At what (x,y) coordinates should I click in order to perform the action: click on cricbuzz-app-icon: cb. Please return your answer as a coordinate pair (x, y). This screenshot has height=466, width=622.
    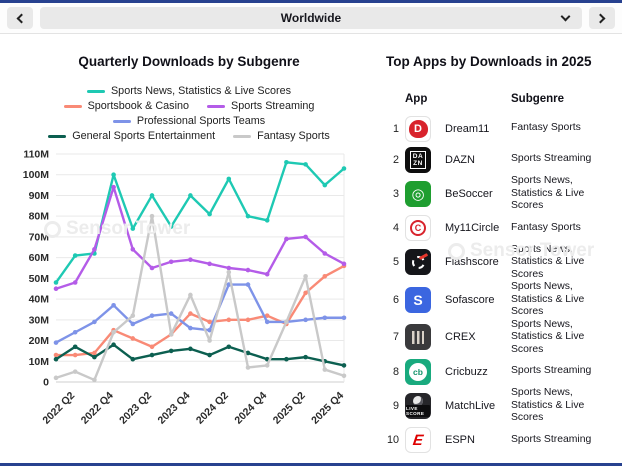
    Looking at the image, I should click on (418, 371).